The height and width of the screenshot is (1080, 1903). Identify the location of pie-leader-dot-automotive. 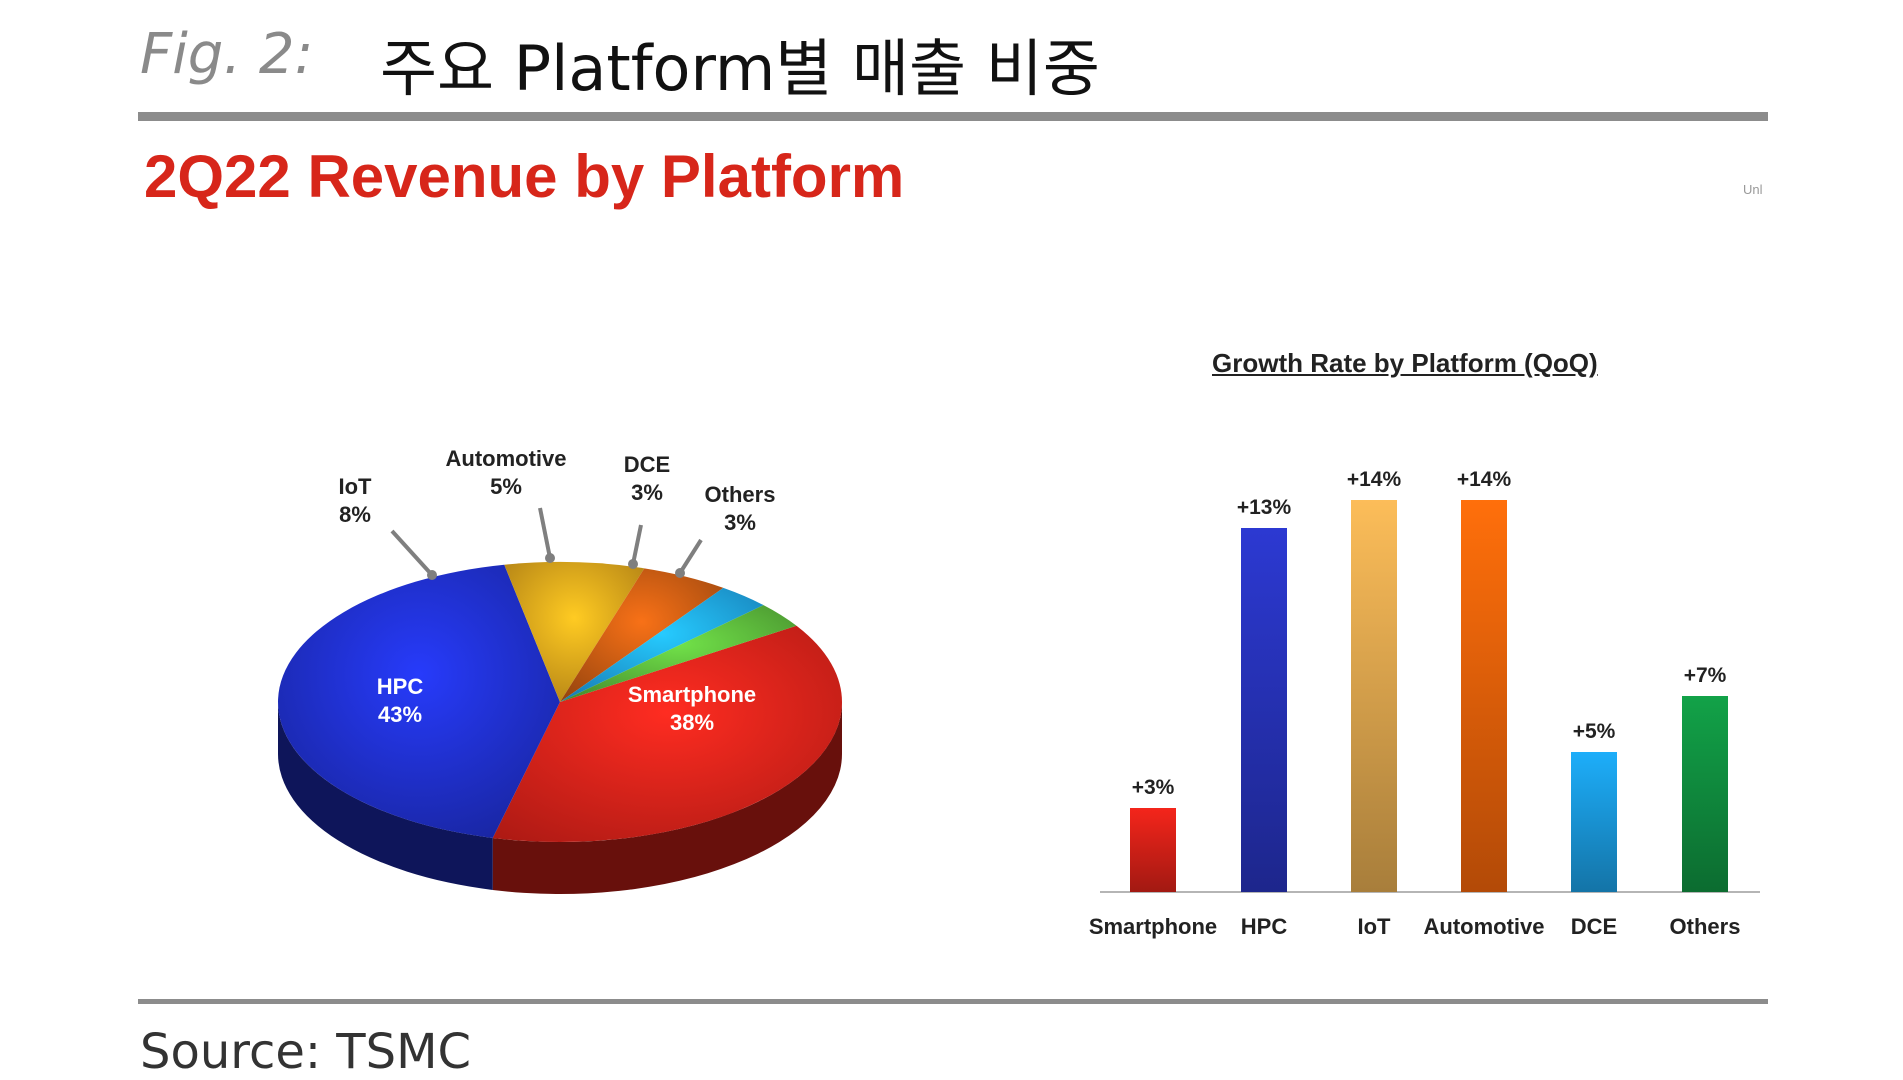
(550, 558).